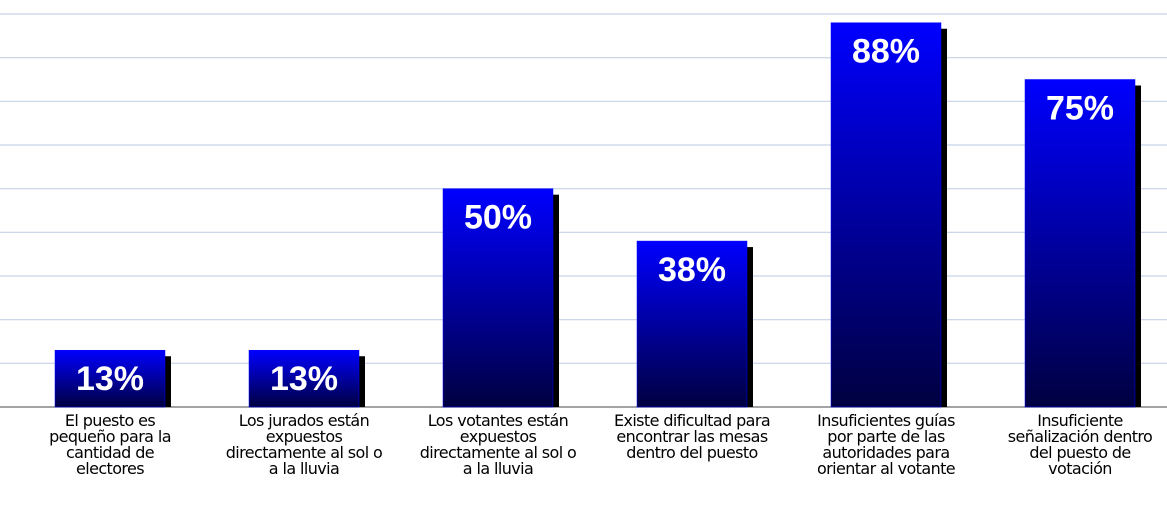  What do you see at coordinates (886, 52) in the screenshot?
I see `value-label: 88%` at bounding box center [886, 52].